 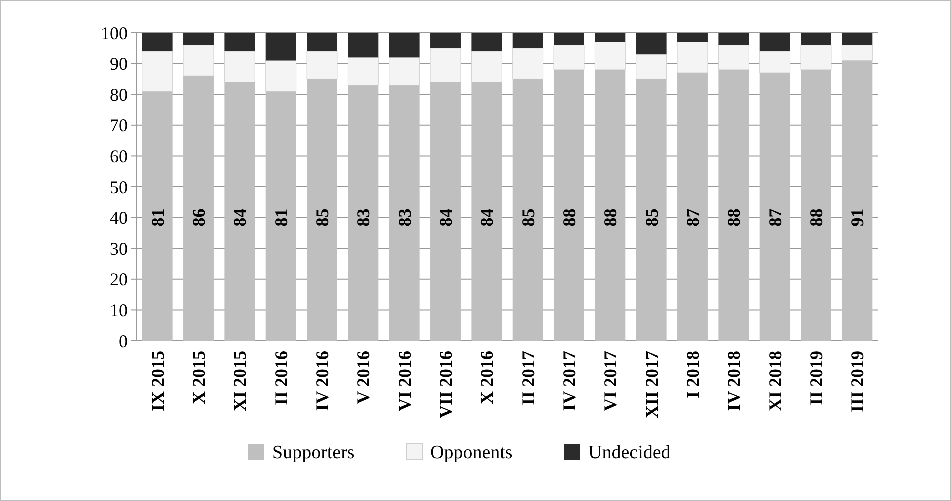 I want to click on y-tick-label: 50, so click(x=119, y=187).